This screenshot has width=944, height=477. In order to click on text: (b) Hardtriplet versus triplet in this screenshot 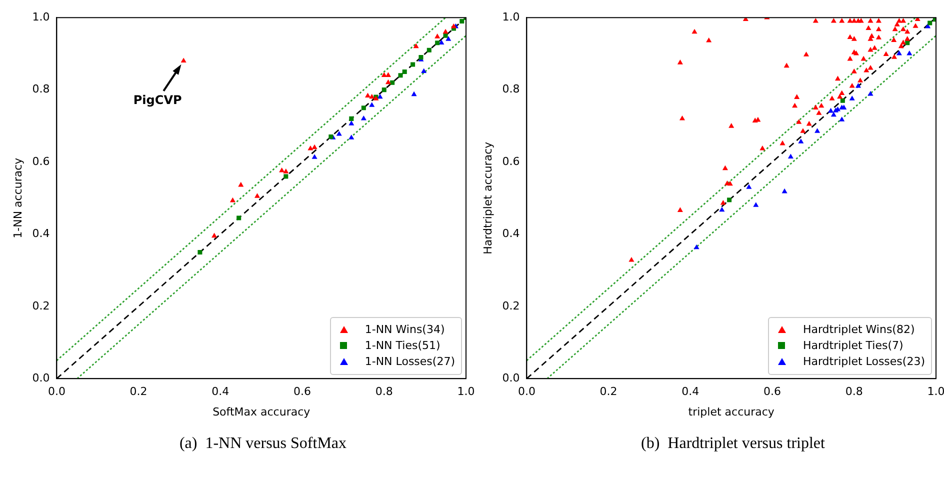, I will do `click(733, 444)`.